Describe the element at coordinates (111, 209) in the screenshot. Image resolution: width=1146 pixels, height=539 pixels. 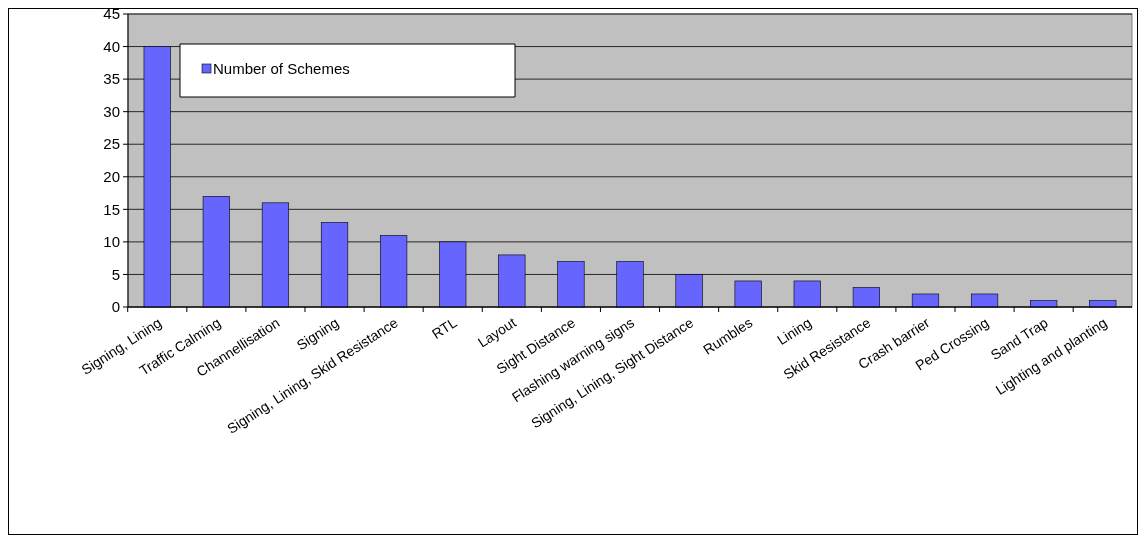
I see `y-tick-label: 15` at that location.